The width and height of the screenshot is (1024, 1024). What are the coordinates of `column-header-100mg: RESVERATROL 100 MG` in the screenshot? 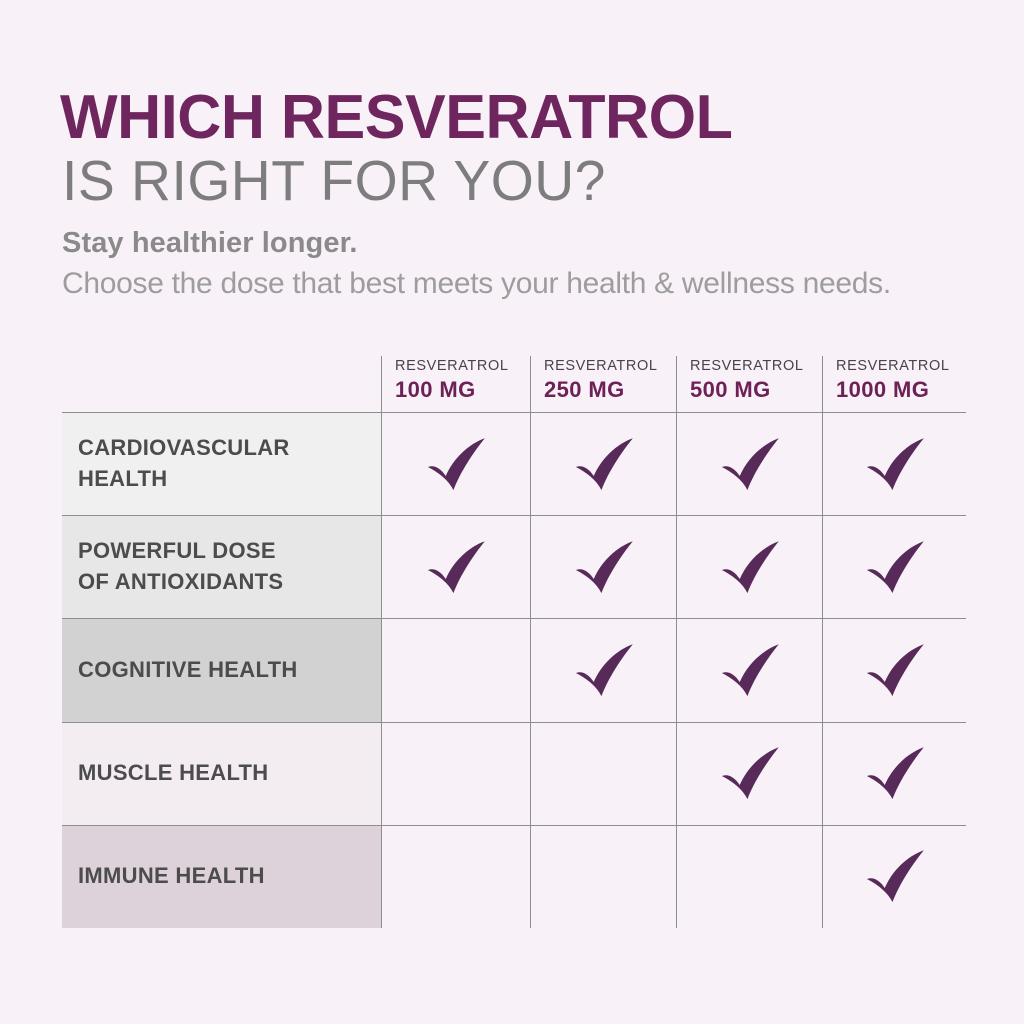 It's located at (455, 384).